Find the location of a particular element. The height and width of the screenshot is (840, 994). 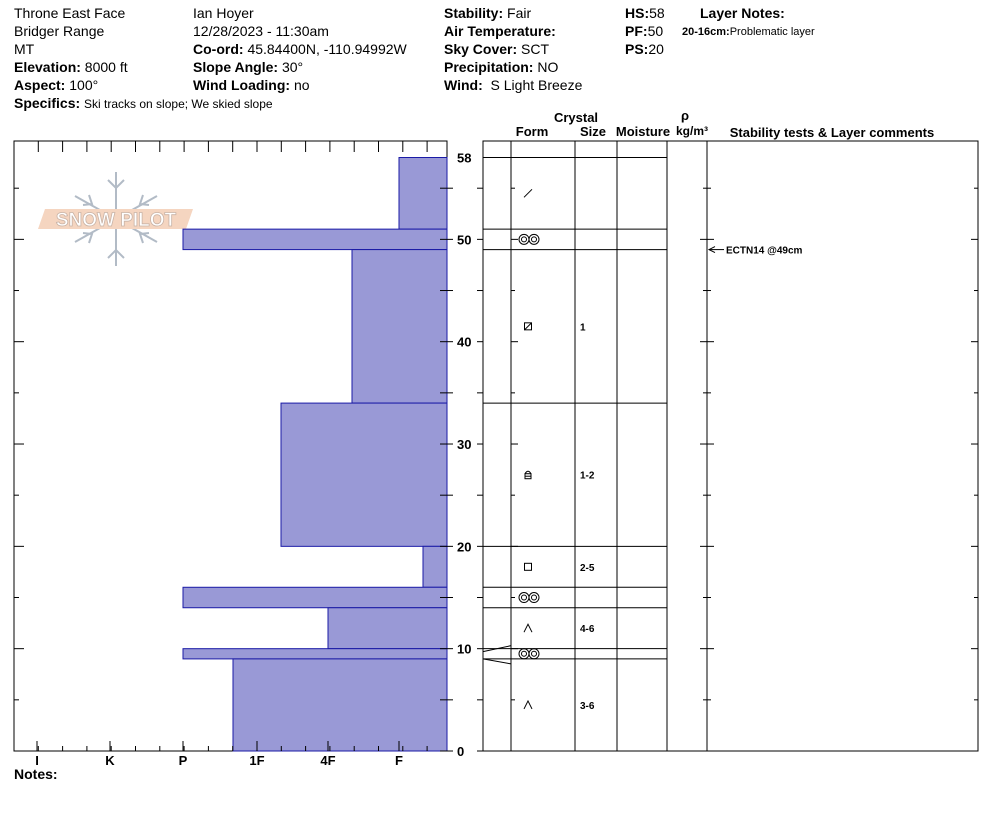

precip-field: Precipitation: NO is located at coordinates (501, 67).